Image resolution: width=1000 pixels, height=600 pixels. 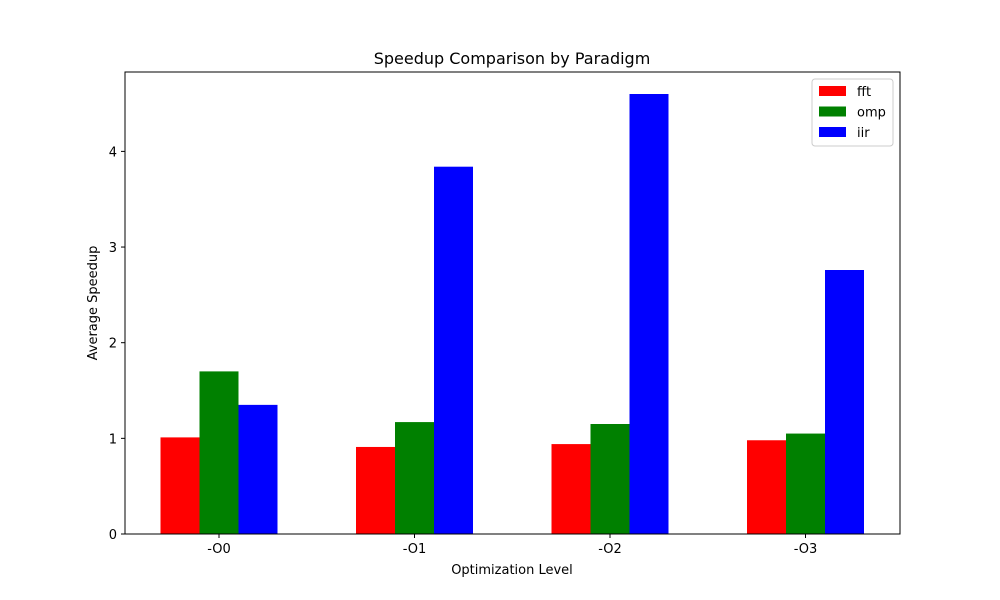 I want to click on legend-label-fft: fft, so click(x=864, y=92).